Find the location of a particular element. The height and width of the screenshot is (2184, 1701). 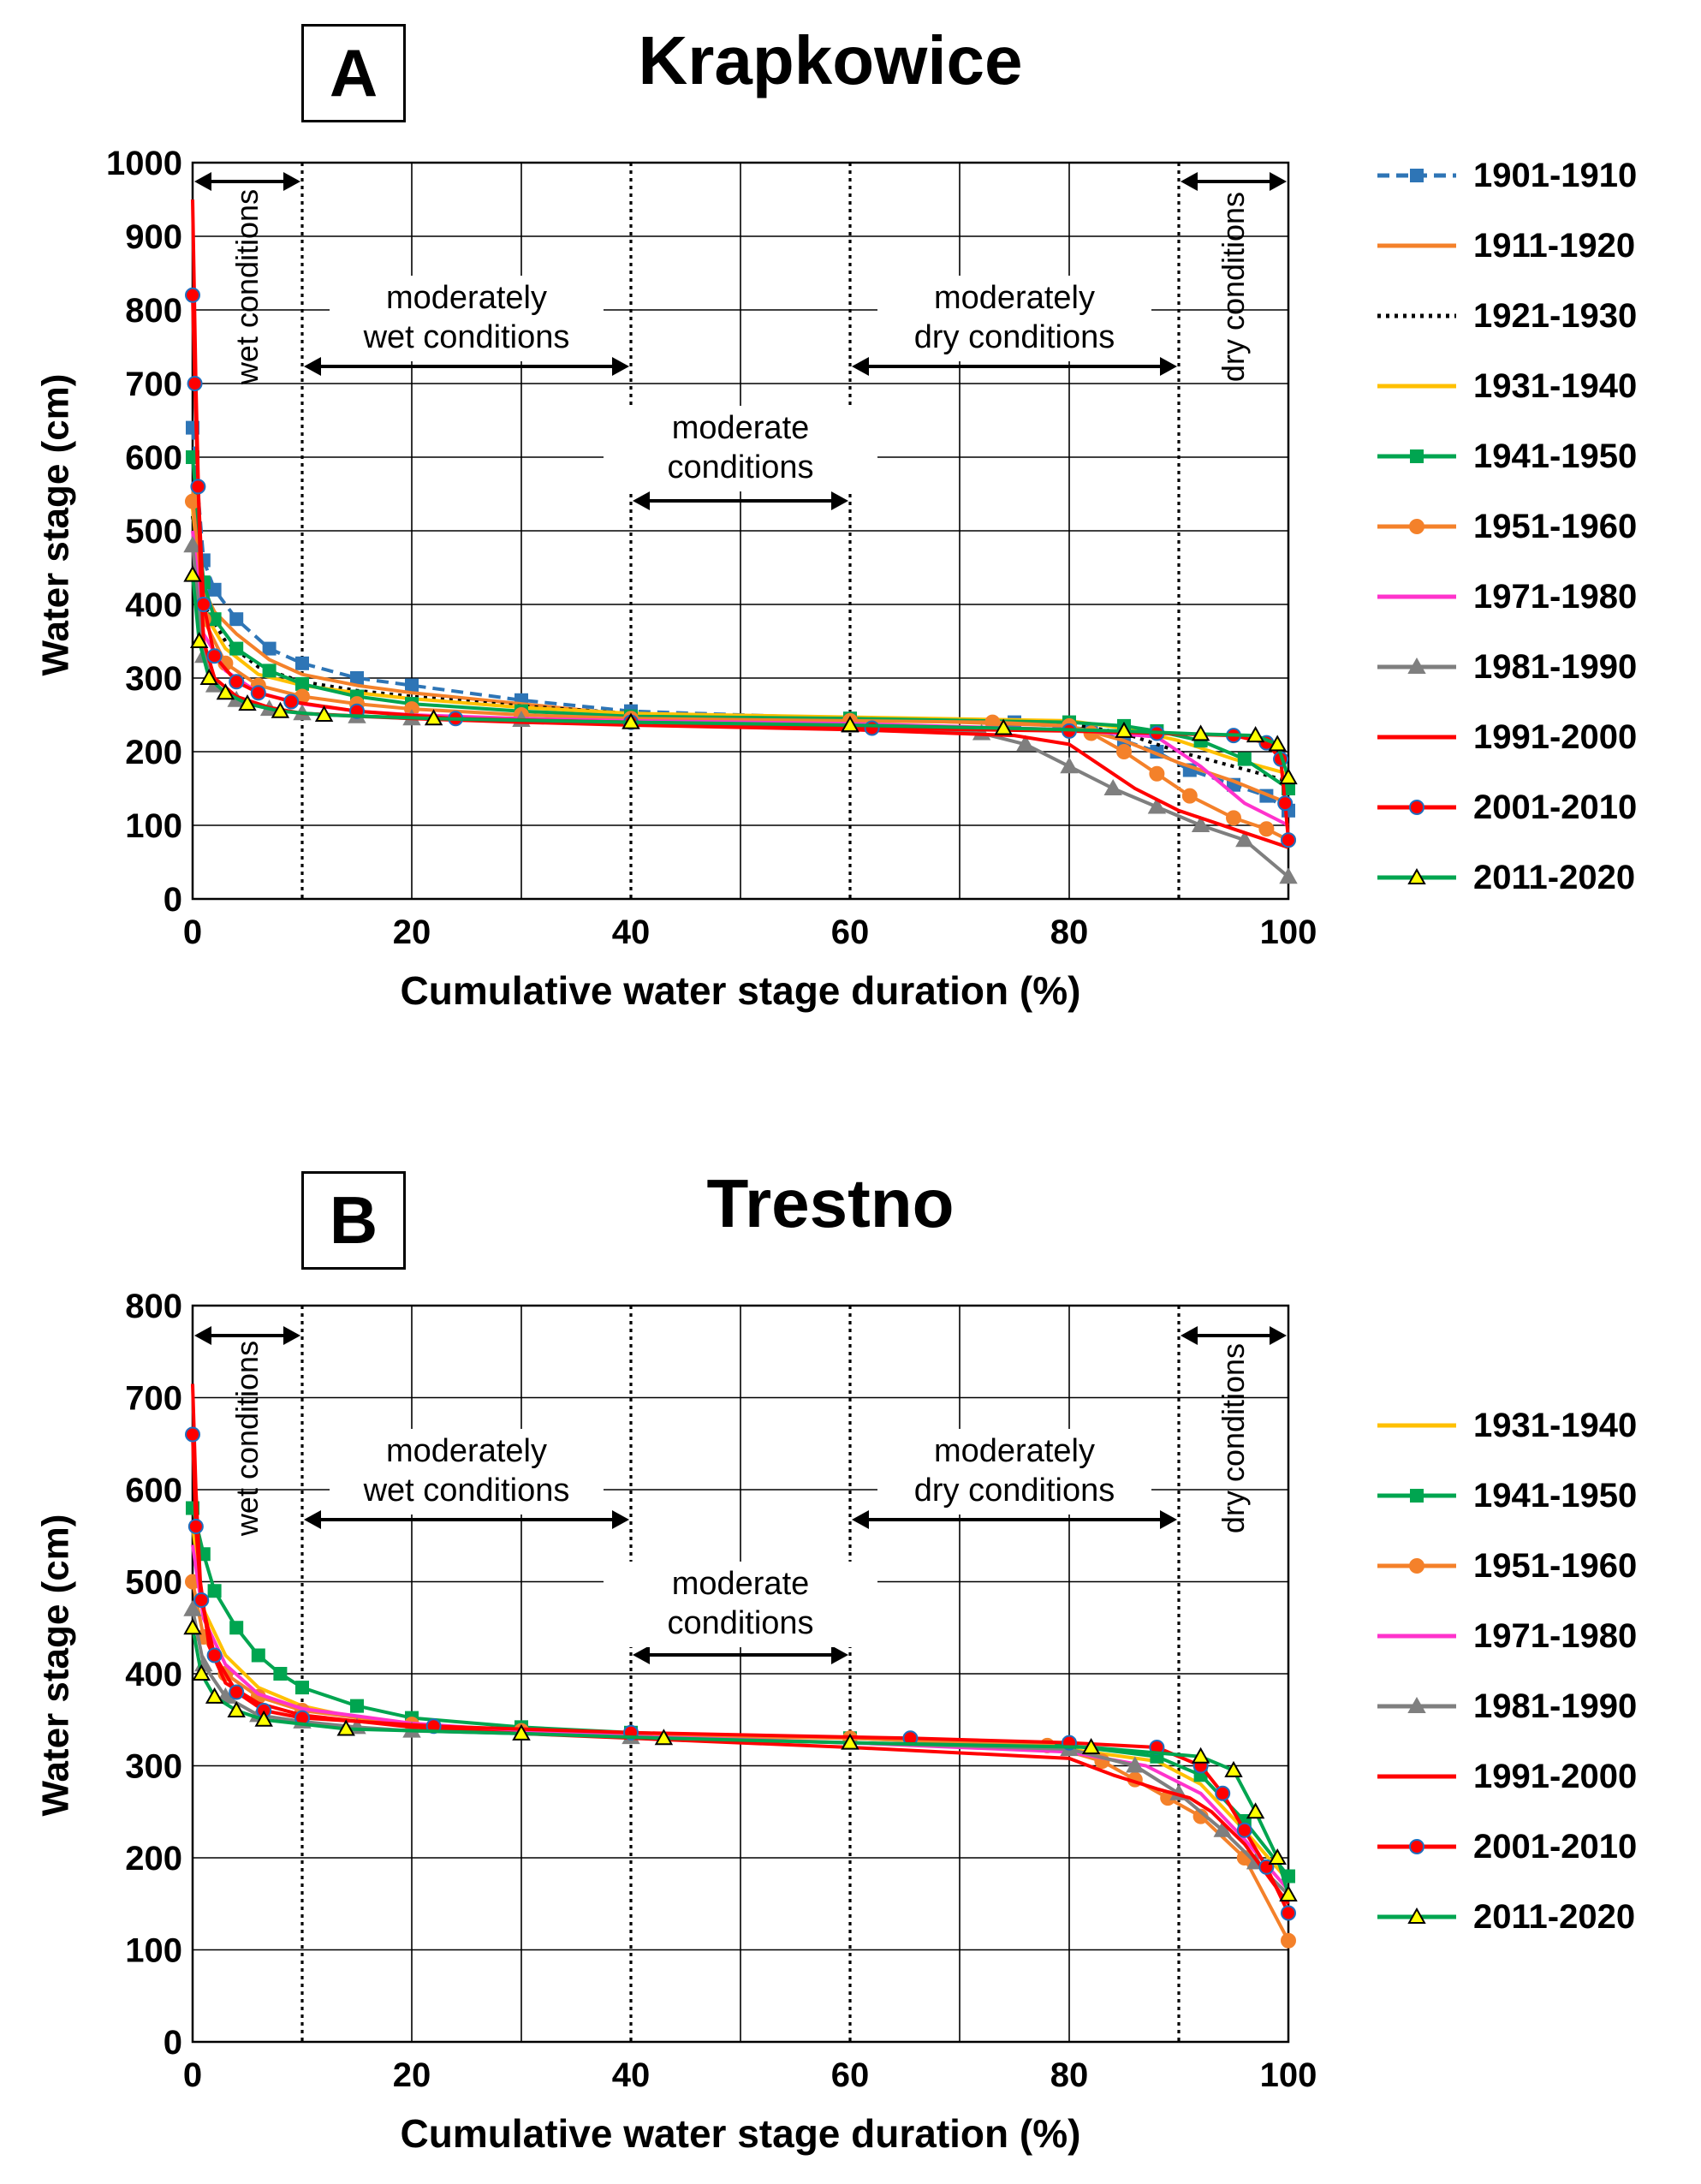

series-b-1951-1960-point is located at coordinates (1289, 1941).